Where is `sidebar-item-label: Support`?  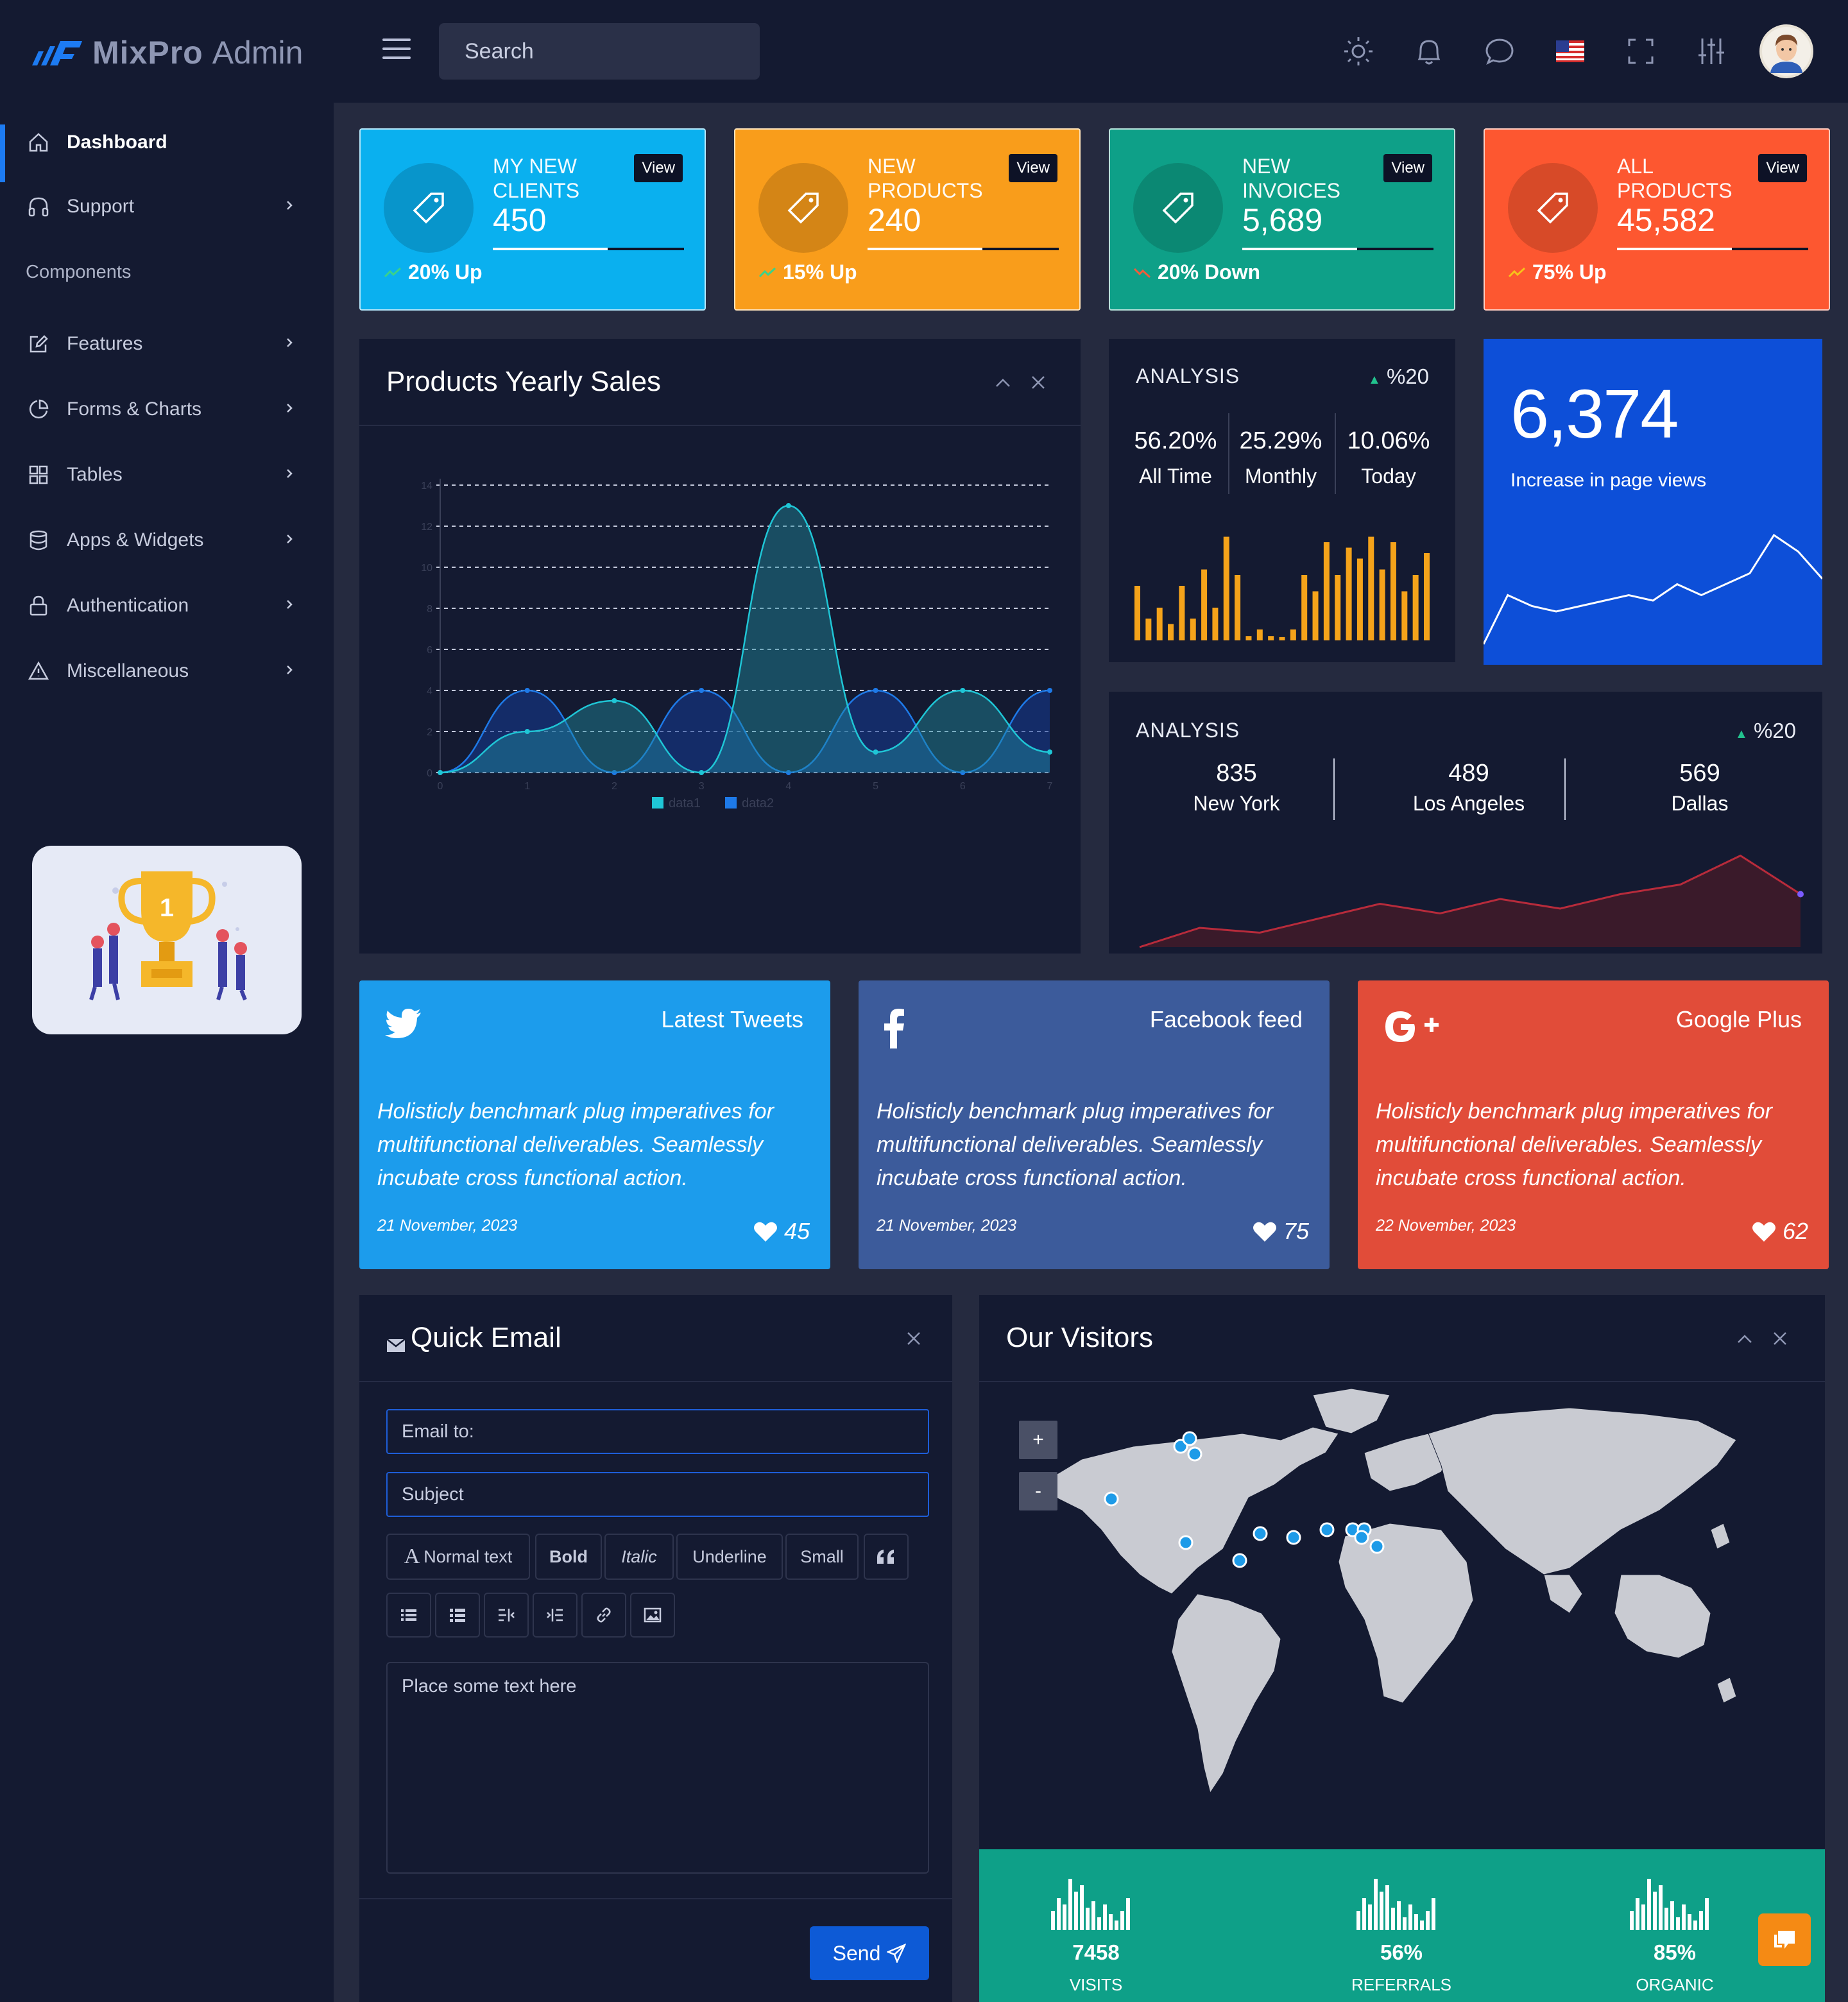 sidebar-item-label: Support is located at coordinates (101, 206).